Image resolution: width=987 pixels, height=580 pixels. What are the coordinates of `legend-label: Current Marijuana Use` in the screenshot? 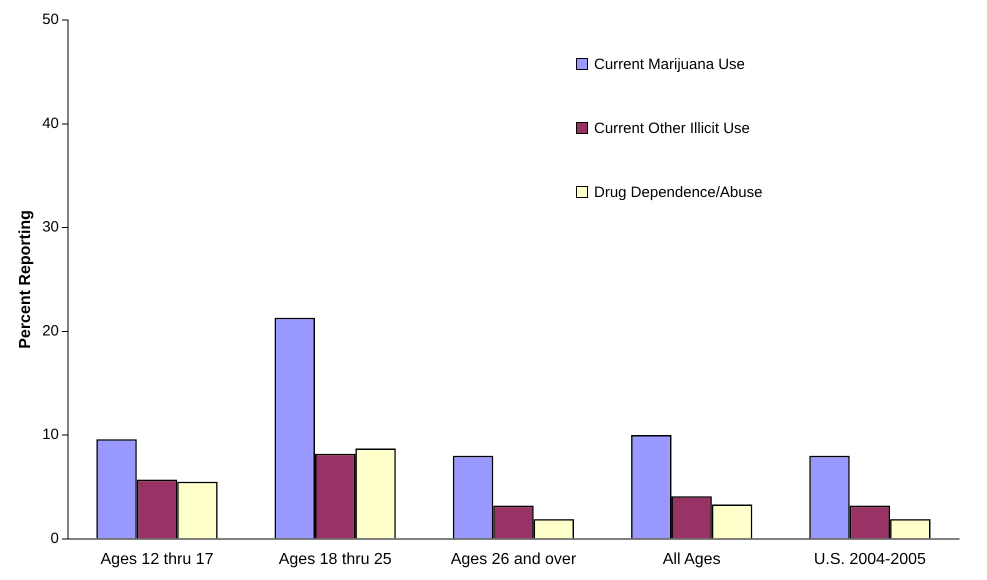 It's located at (669, 64).